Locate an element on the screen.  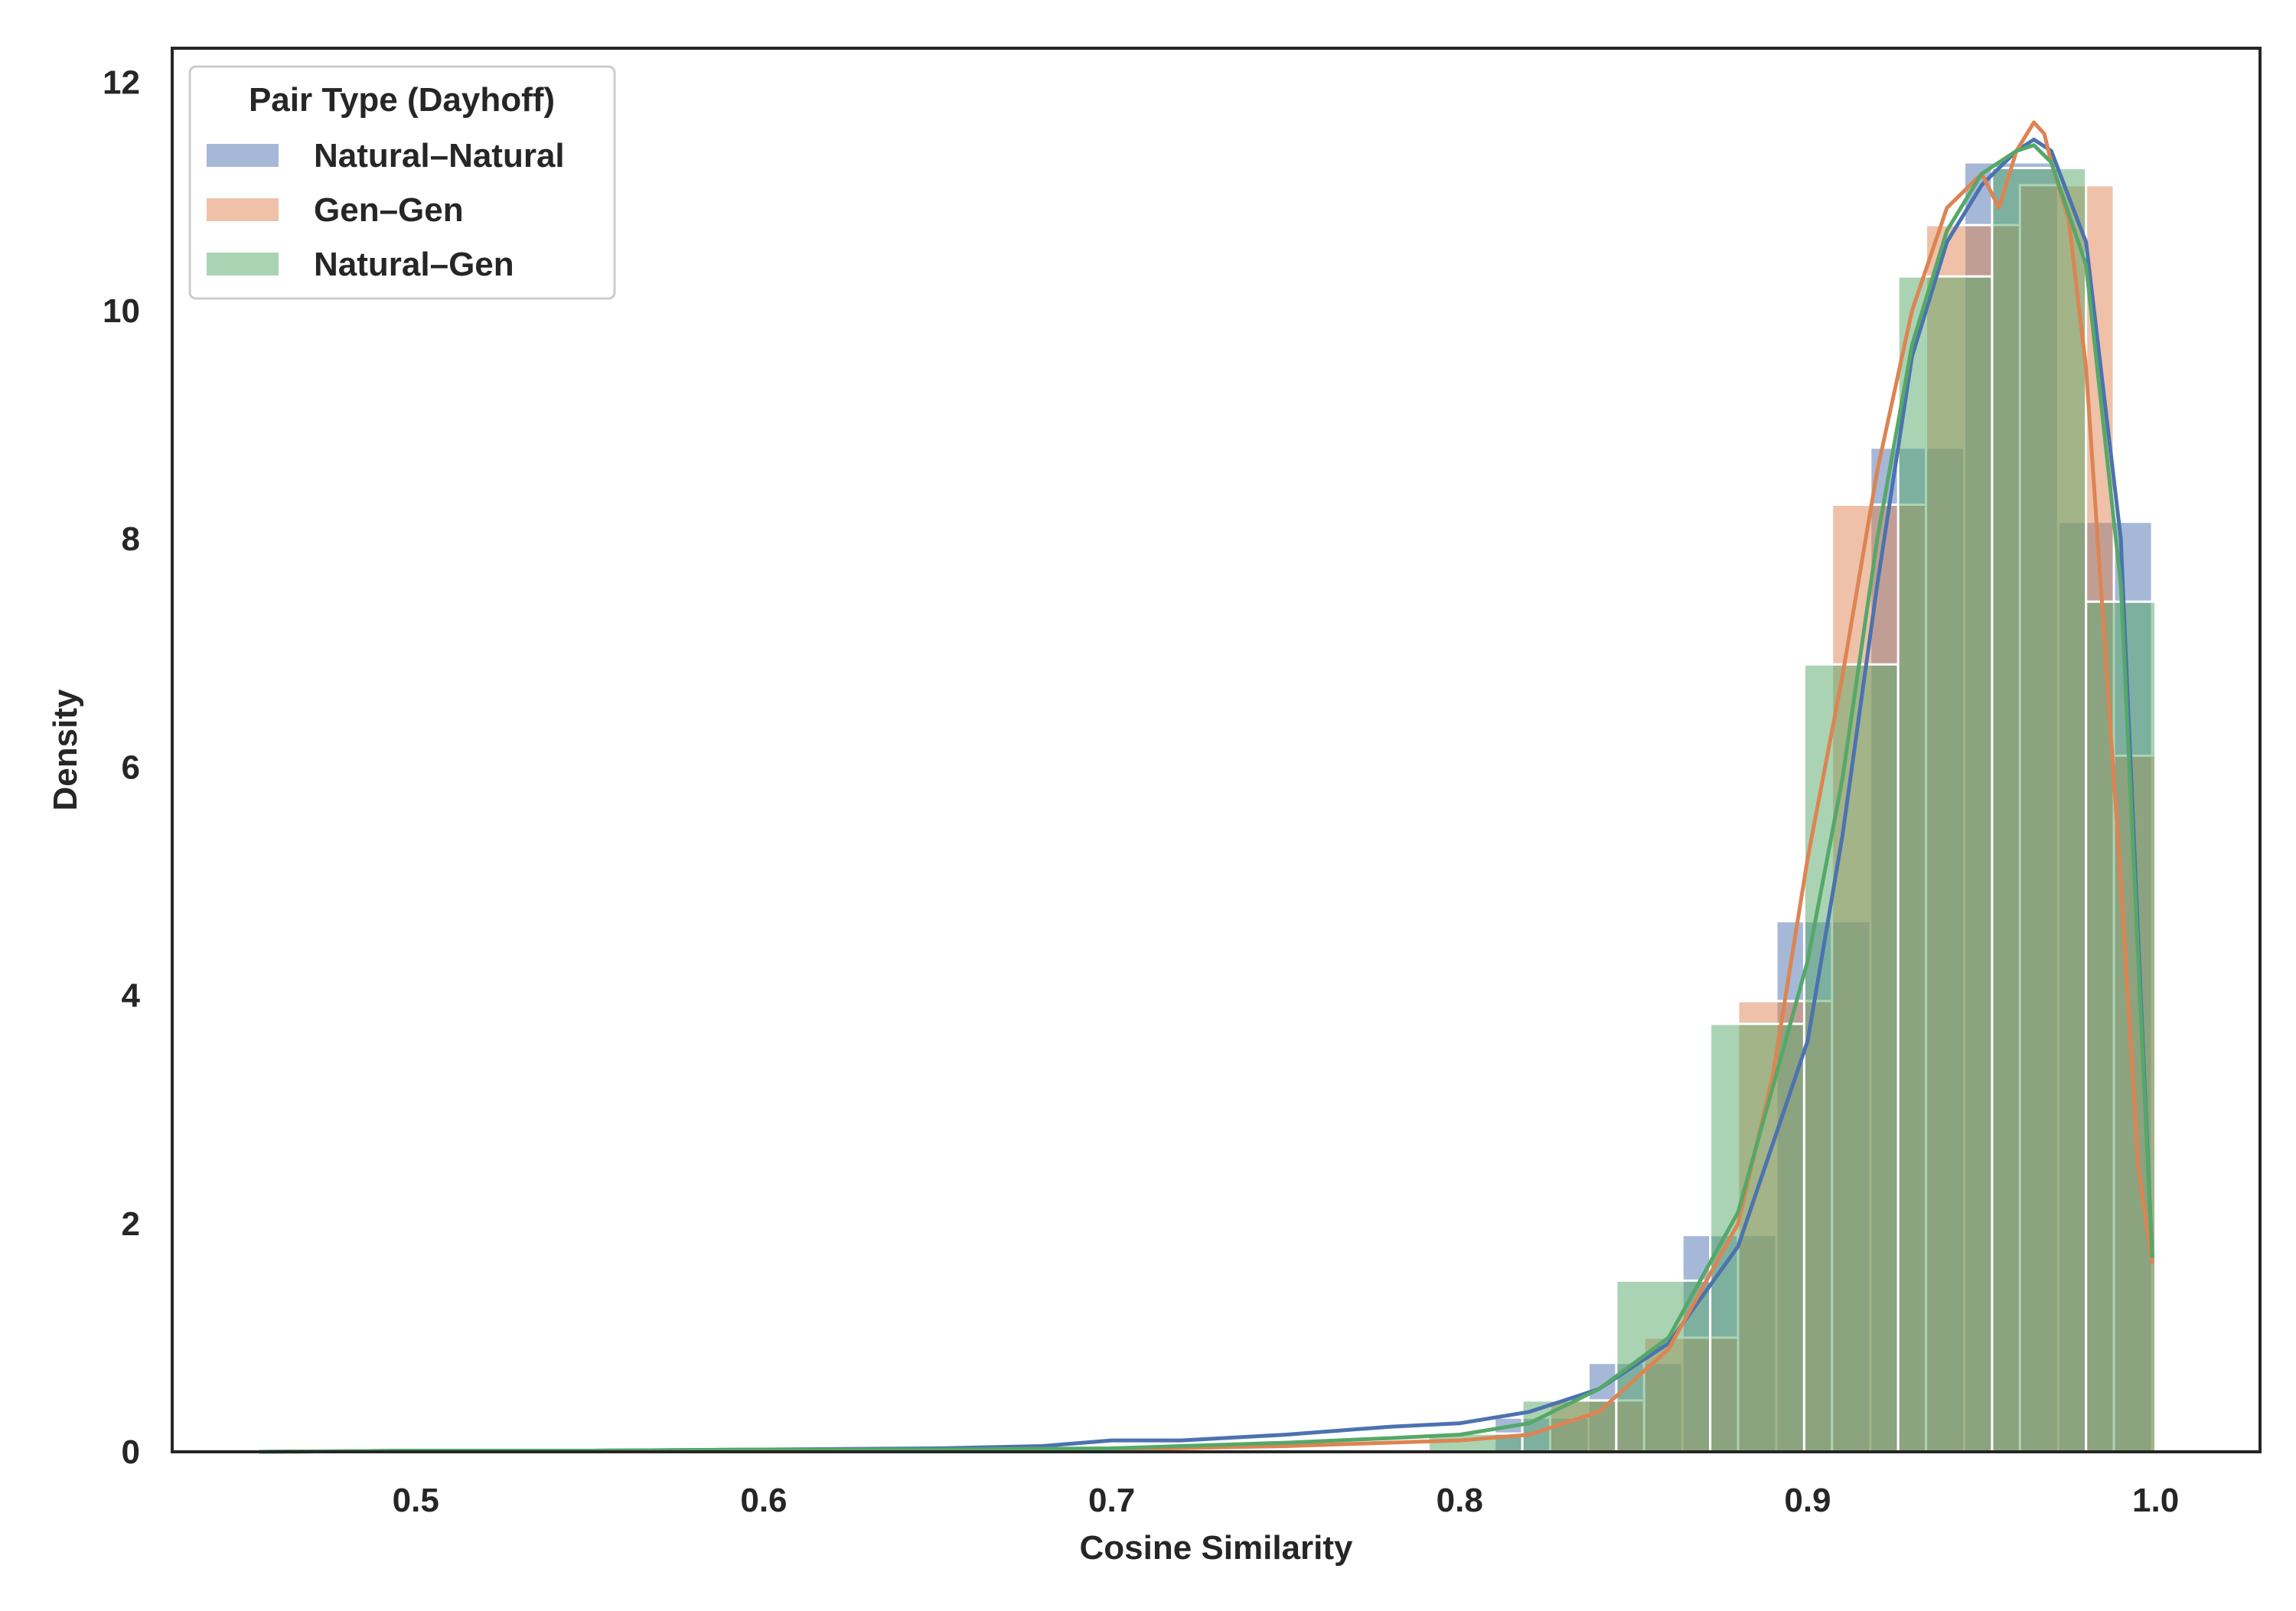
y-axis-title: Density is located at coordinates (65, 749).